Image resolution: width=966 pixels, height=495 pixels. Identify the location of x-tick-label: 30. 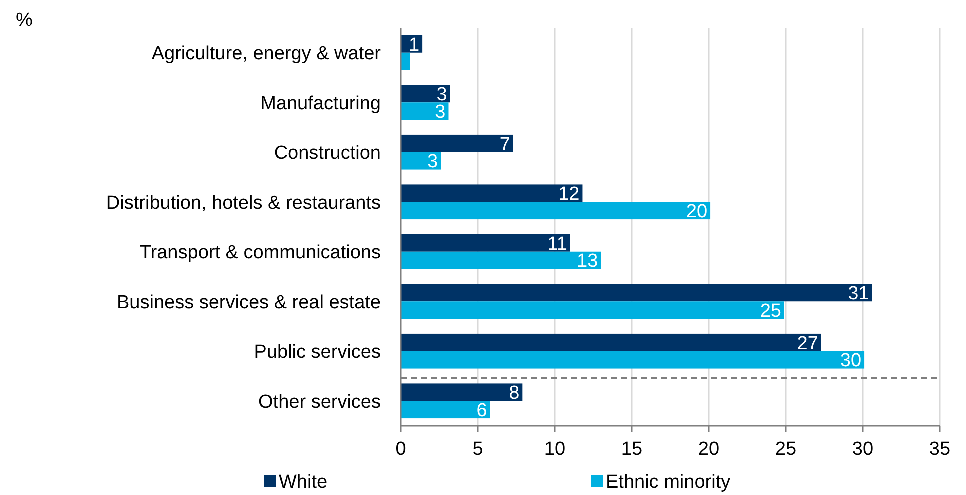
(863, 449).